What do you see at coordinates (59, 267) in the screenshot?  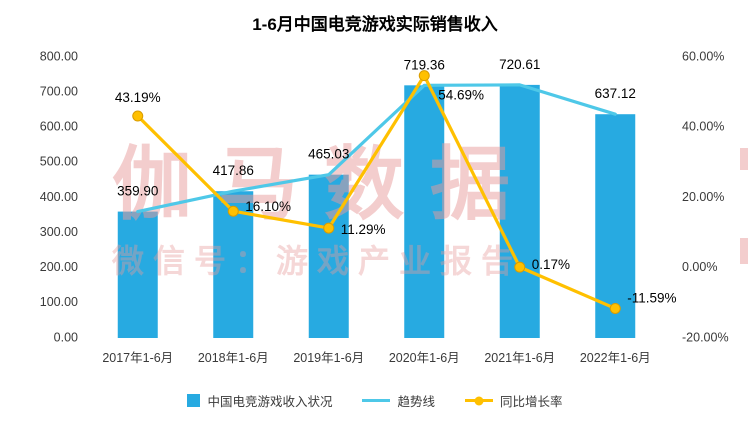 I see `left-axis-tick: 200.00` at bounding box center [59, 267].